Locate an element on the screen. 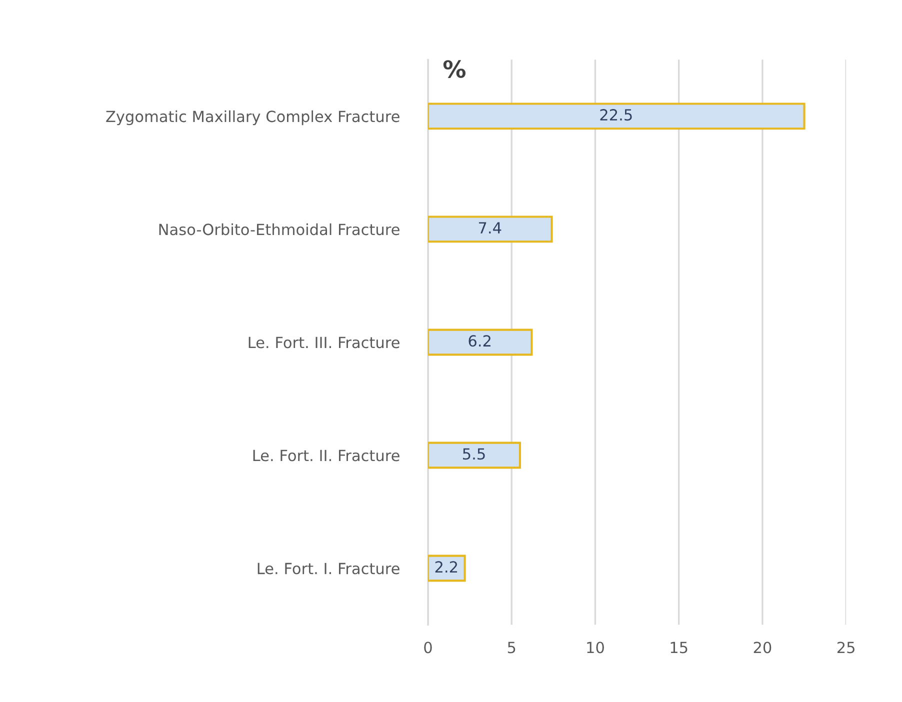 This screenshot has height=702, width=902. y-tick-label: Naso-Orbito-Ethmoidal Fracture is located at coordinates (279, 229).